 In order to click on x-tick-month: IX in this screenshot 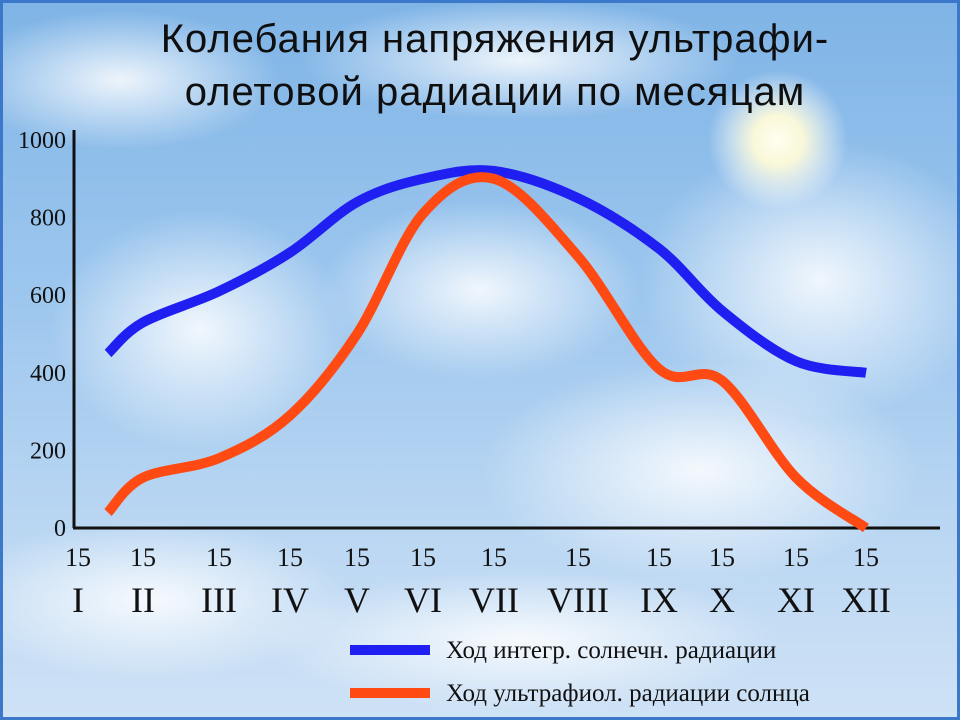, I will do `click(659, 600)`.